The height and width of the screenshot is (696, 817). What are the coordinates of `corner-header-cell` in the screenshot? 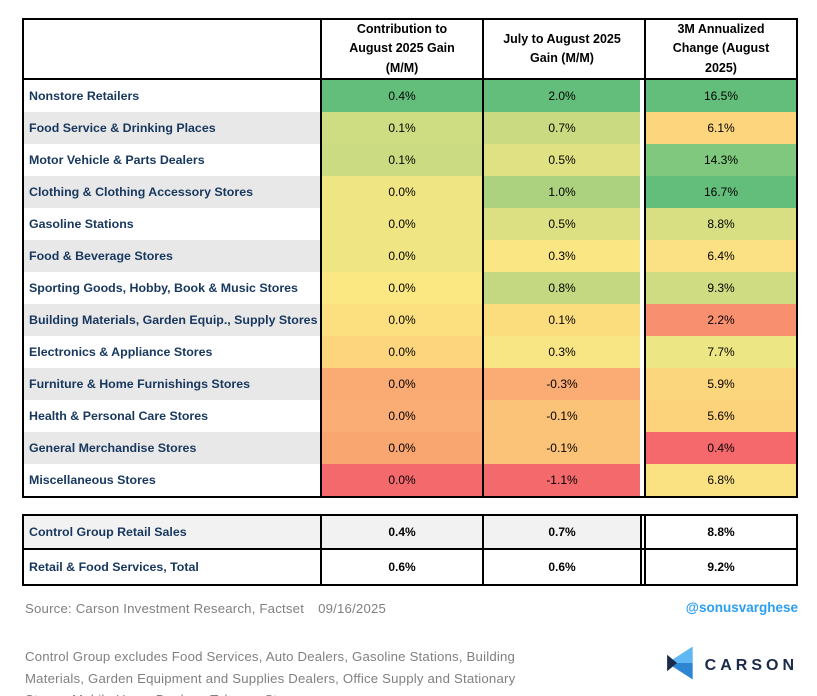 It's located at (172, 50).